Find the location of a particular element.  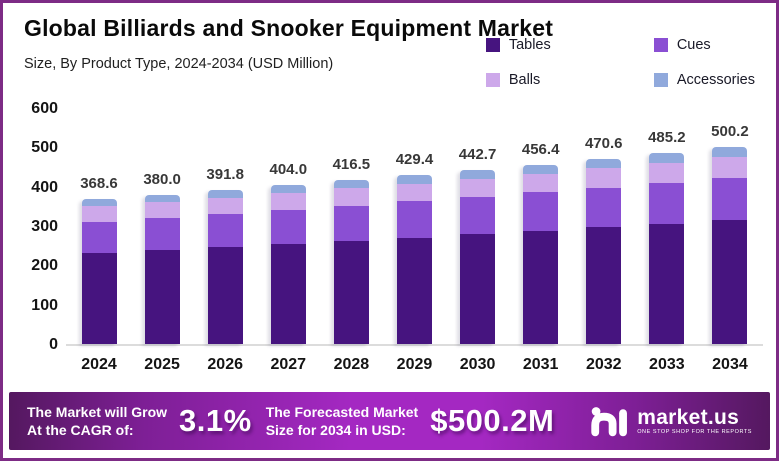

x-axis-label-2031: 2031 is located at coordinates (540, 364).